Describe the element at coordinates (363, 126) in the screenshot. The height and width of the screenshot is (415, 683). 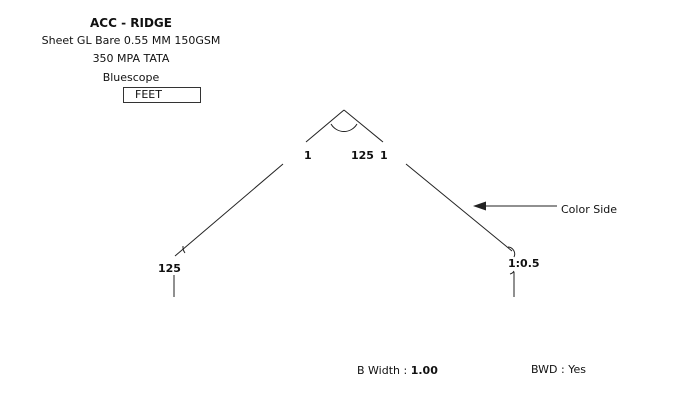
I see `apex-right-edge` at that location.